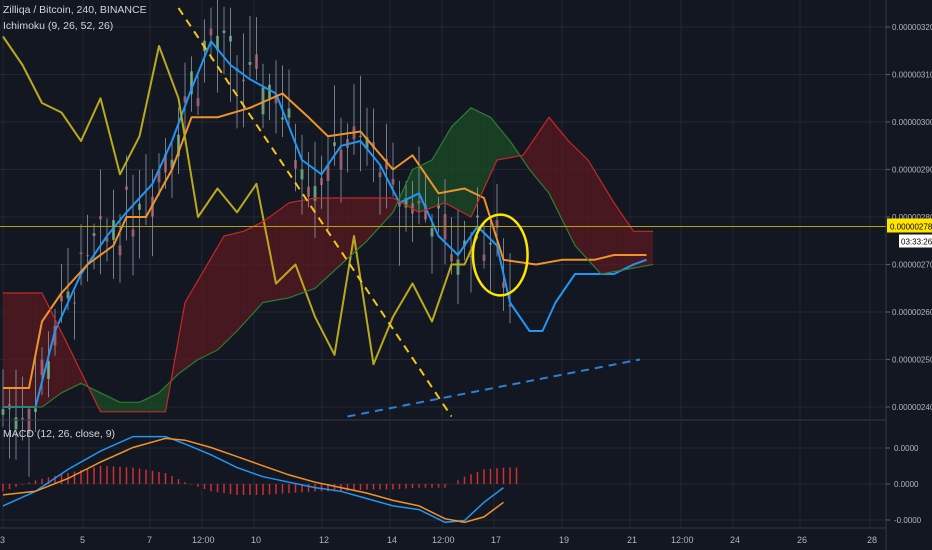  Describe the element at coordinates (912, 75) in the screenshot. I see `price-tick-label: 0.00000310` at that location.